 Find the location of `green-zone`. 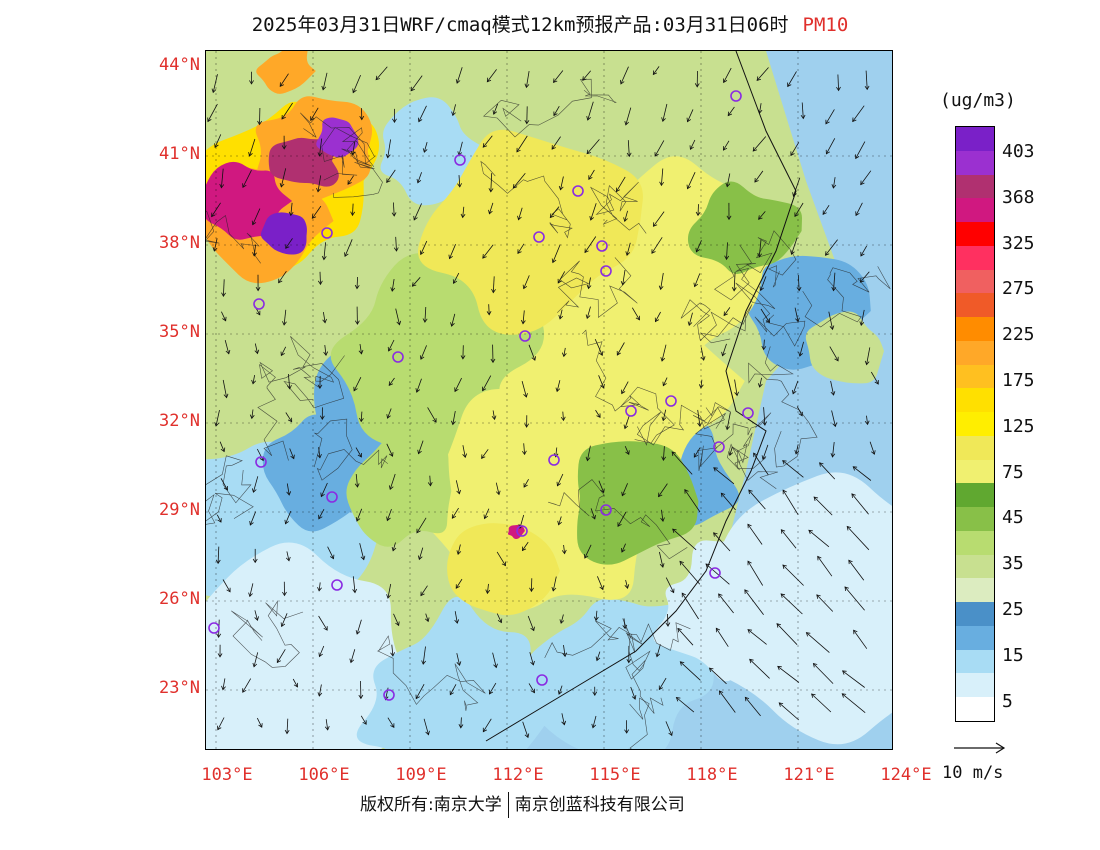

green-zone is located at coordinates (745, 227).